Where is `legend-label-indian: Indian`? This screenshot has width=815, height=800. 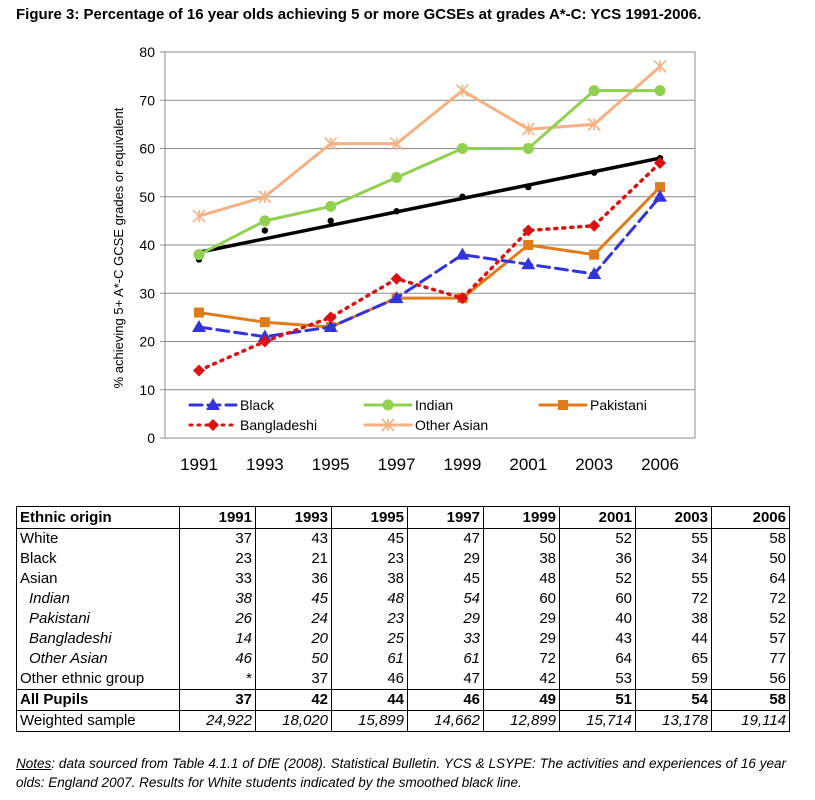
legend-label-indian: Indian is located at coordinates (434, 405).